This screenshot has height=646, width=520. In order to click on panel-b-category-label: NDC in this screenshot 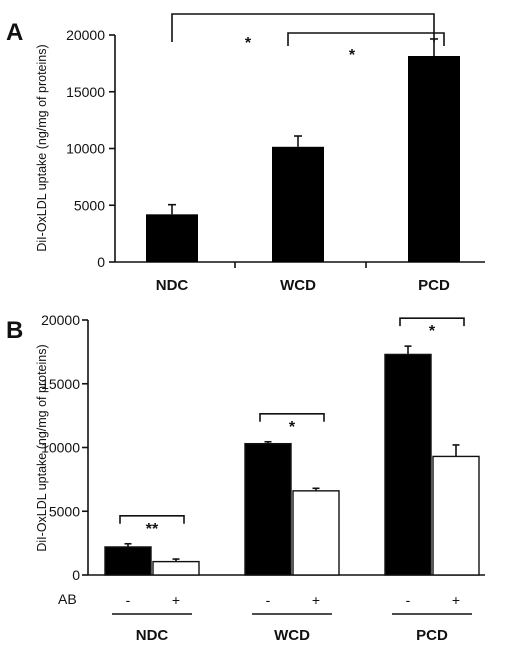, I will do `click(152, 635)`.